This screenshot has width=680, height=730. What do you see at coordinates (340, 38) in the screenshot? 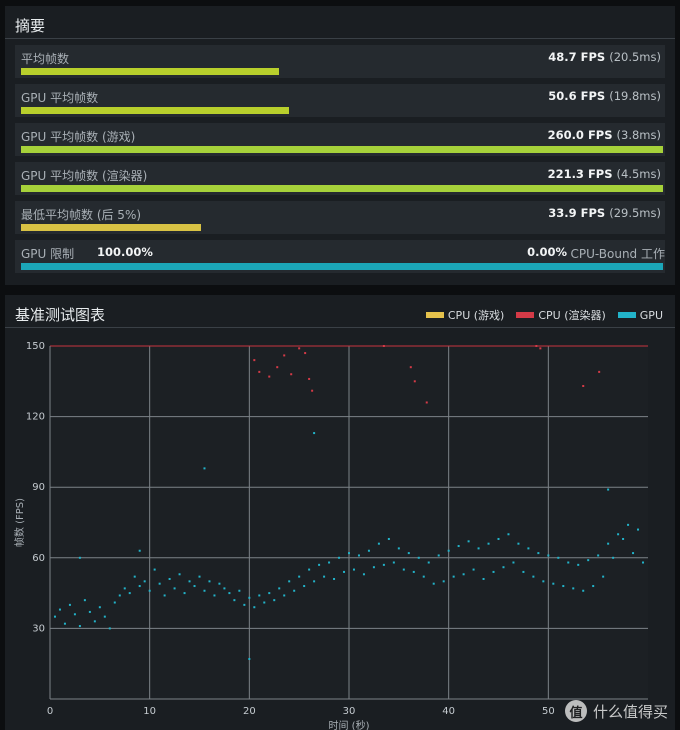
I see `summary-divider` at bounding box center [340, 38].